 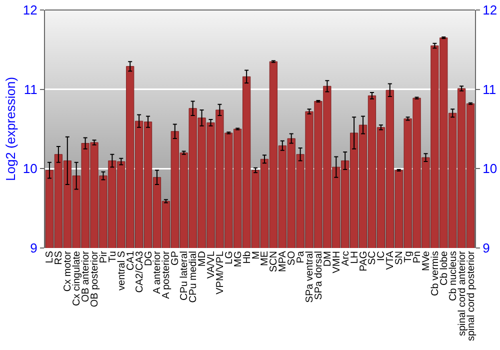 I want to click on x-tick-label: SPa dorsal, so click(x=318, y=275).